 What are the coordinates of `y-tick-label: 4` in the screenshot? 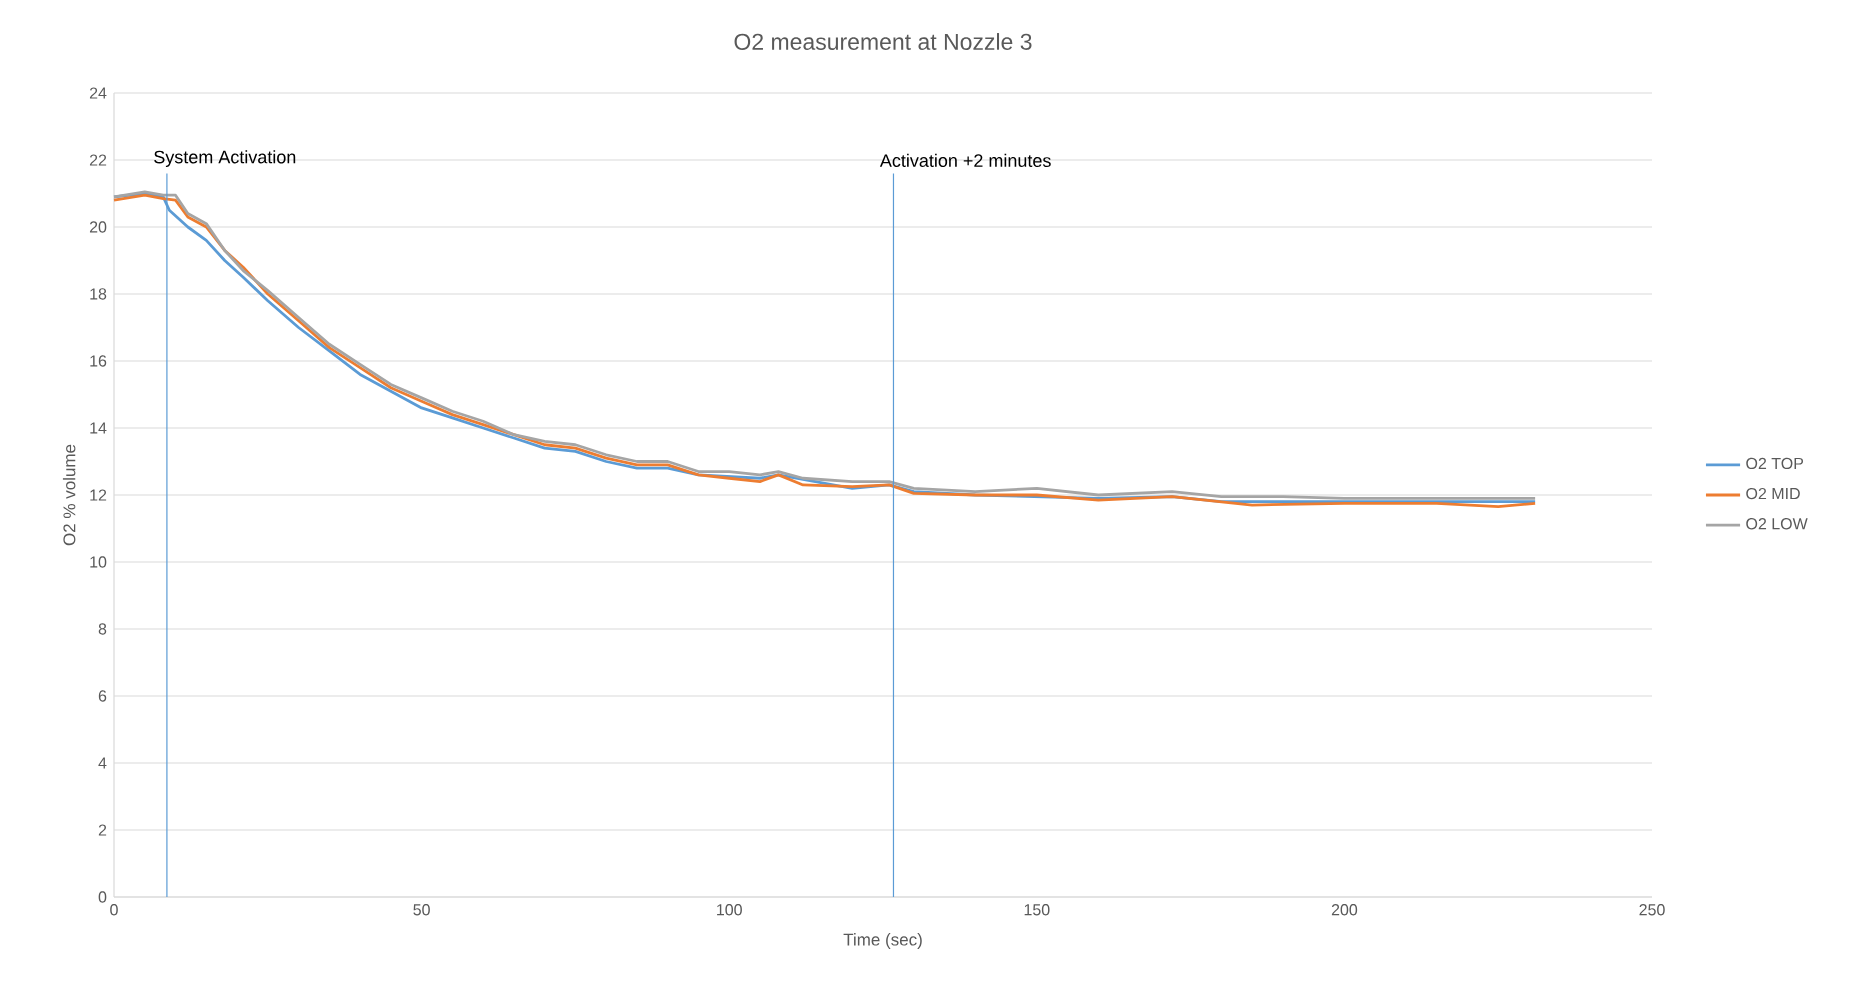 It's located at (102, 763).